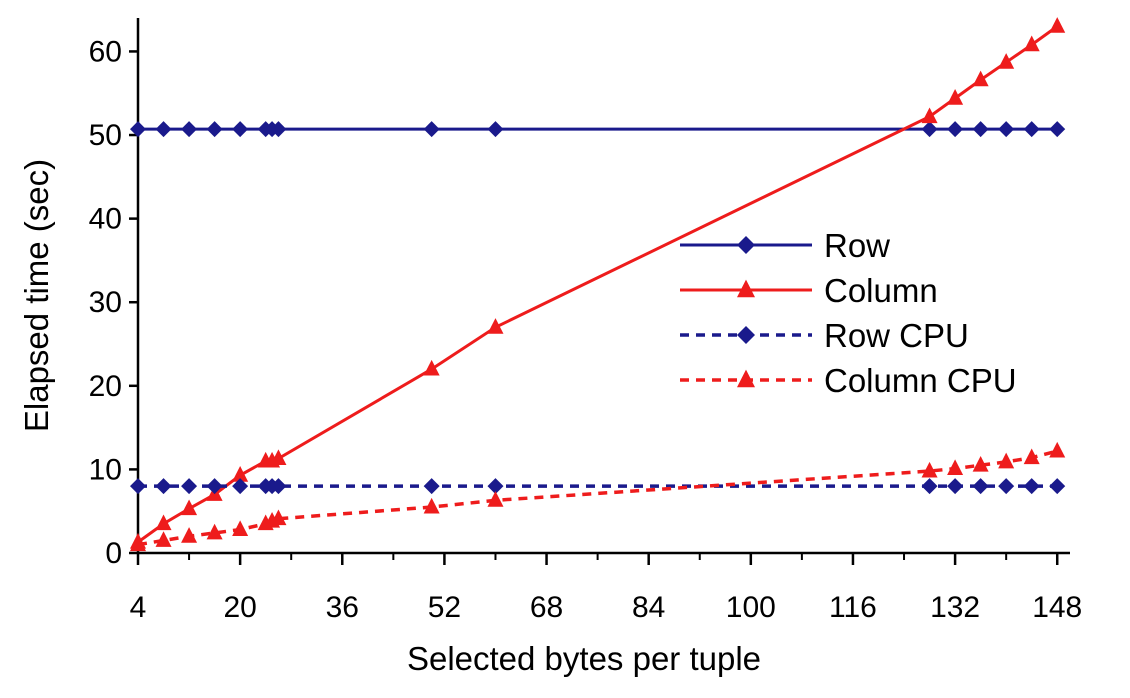 The height and width of the screenshot is (698, 1130). What do you see at coordinates (36, 295) in the screenshot?
I see `y-axis-title: Elapsed time (sec)` at bounding box center [36, 295].